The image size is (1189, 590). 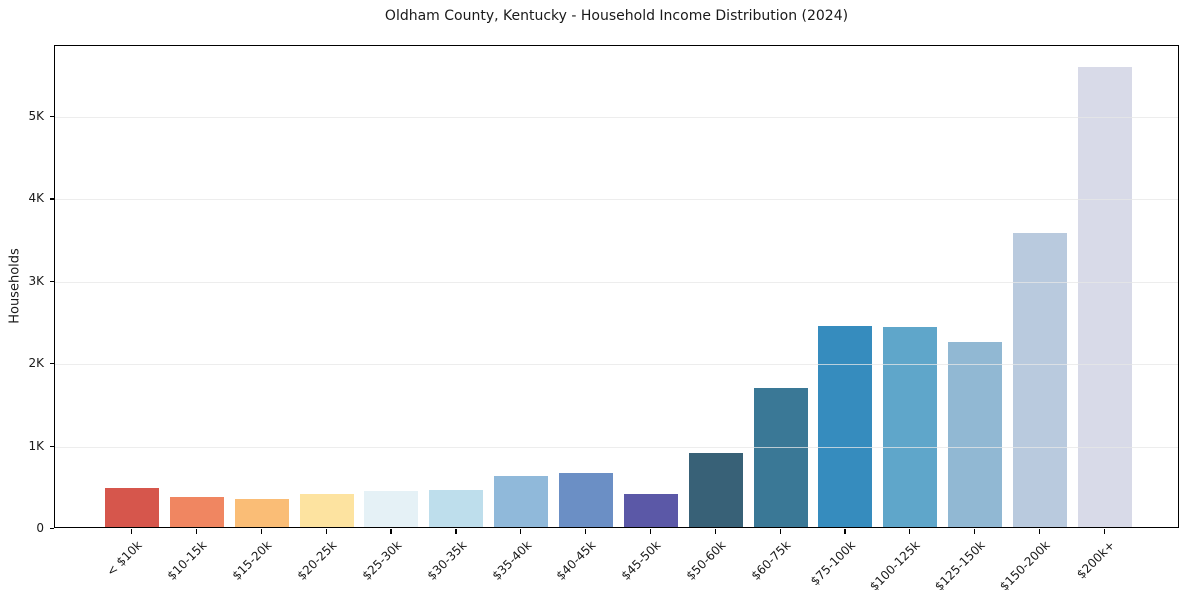 I want to click on x-tick-label: $10-15k, so click(x=187, y=560).